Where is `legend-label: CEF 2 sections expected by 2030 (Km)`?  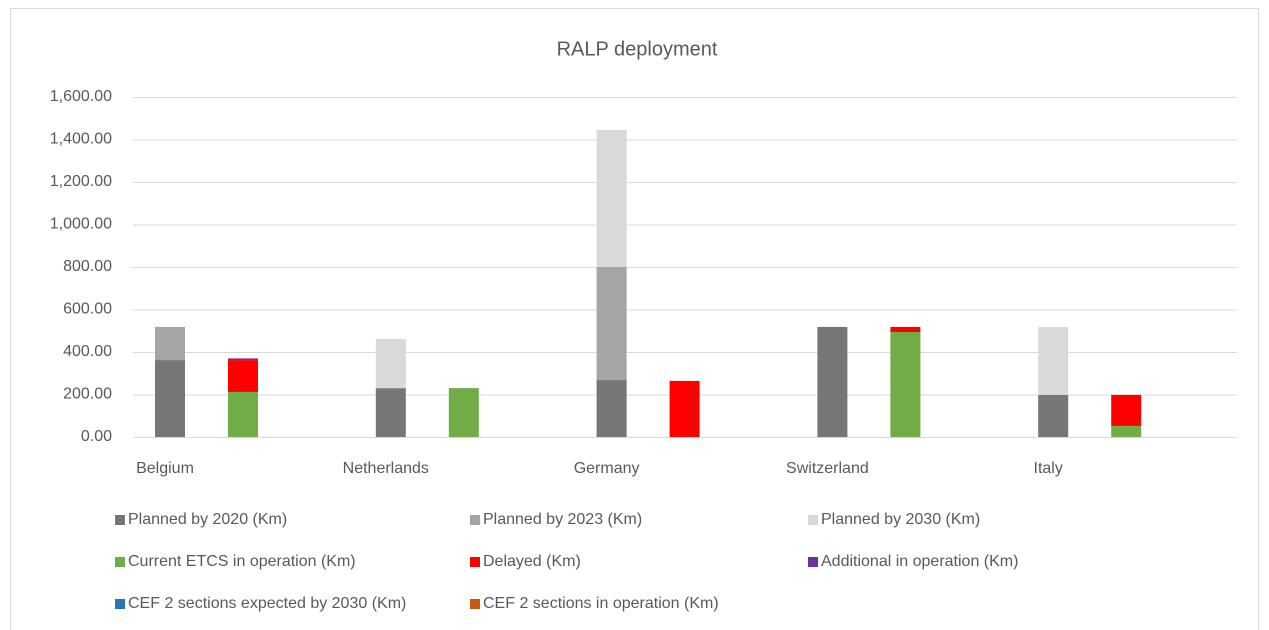 legend-label: CEF 2 sections expected by 2030 (Km) is located at coordinates (267, 603).